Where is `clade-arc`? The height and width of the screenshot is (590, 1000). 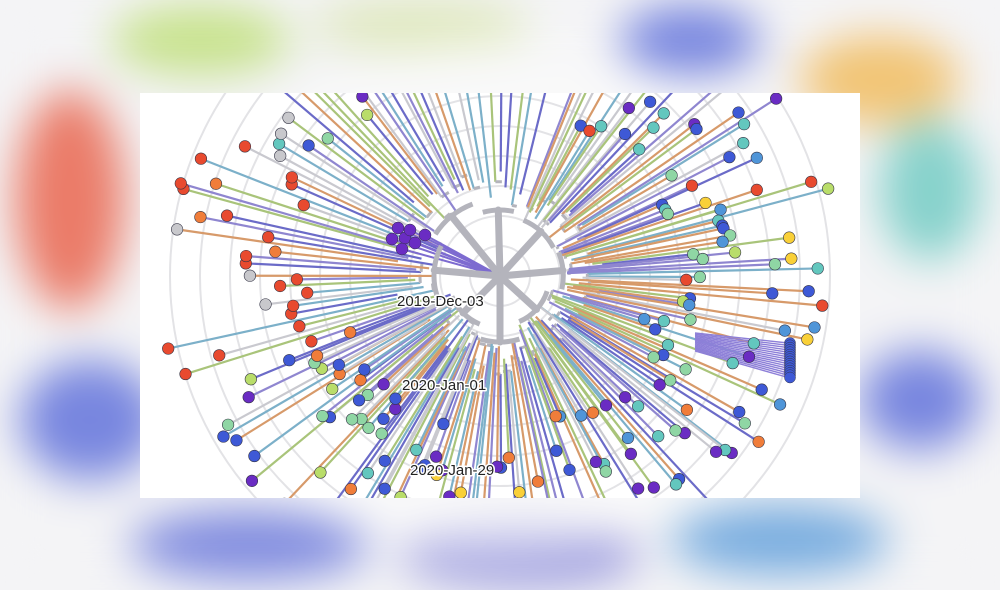 clade-arc is located at coordinates (561, 270).